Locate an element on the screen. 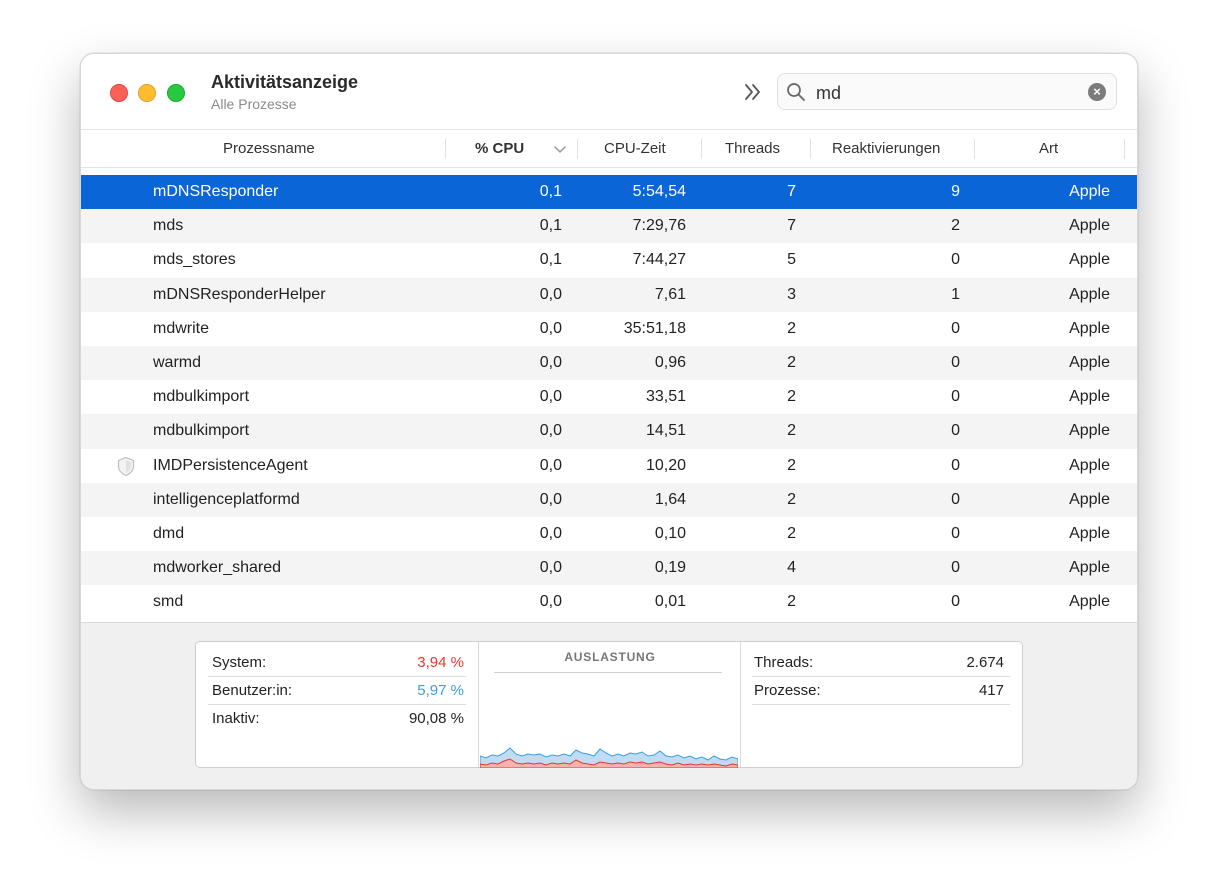 This screenshot has height=894, width=1216. stat-user-value: 5,97 % is located at coordinates (440, 690).